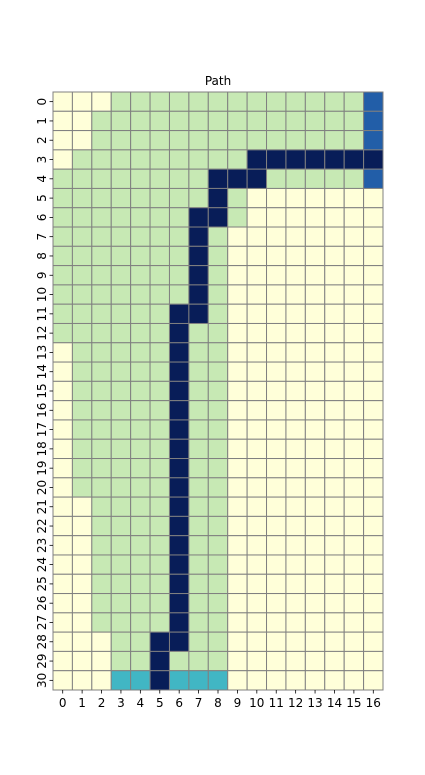  Describe the element at coordinates (160, 703) in the screenshot. I see `x-tick-label: 5` at that location.